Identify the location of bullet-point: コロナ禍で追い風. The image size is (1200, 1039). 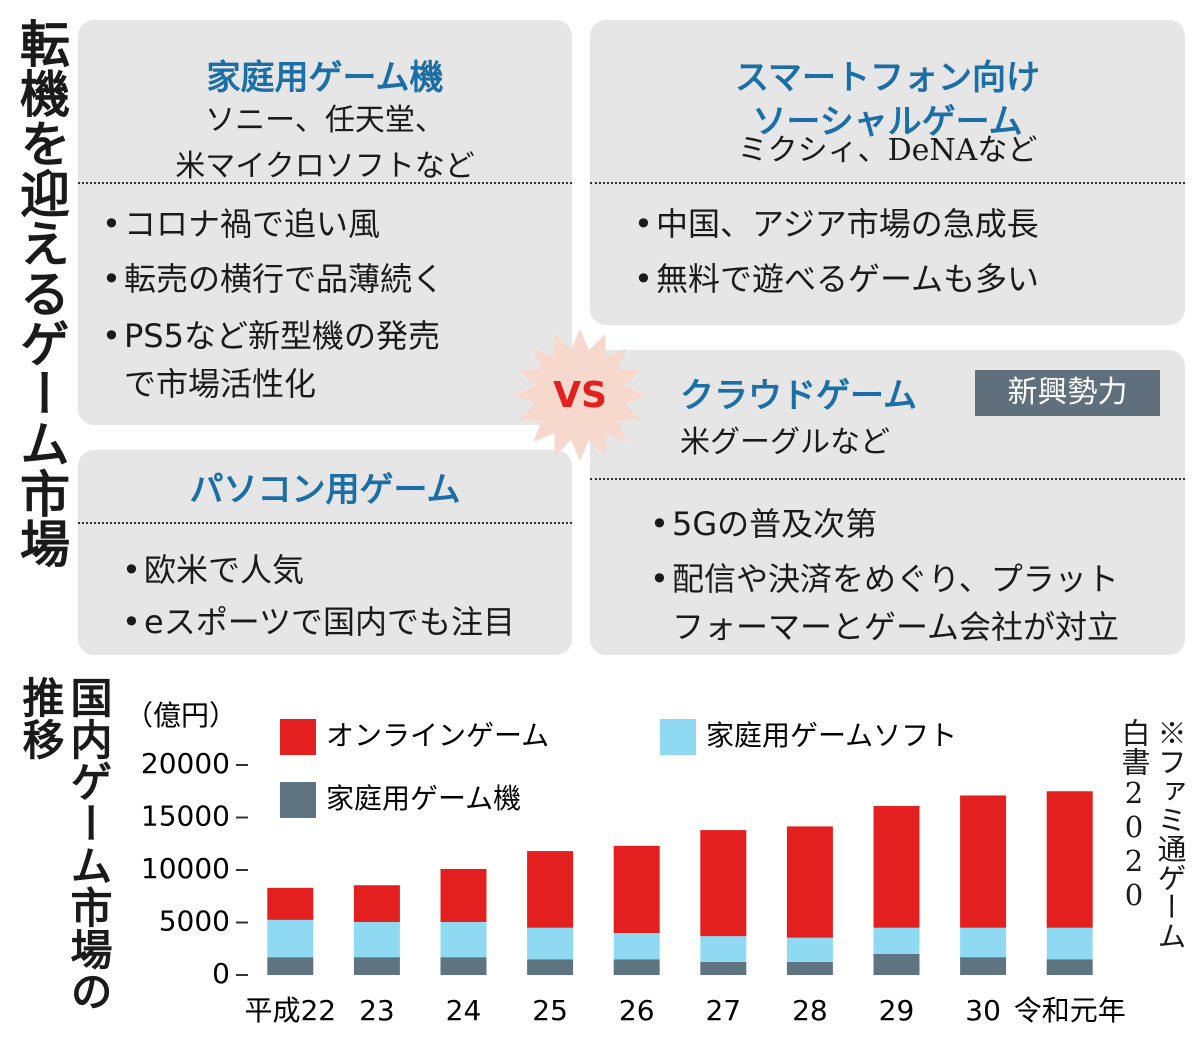
(241, 224).